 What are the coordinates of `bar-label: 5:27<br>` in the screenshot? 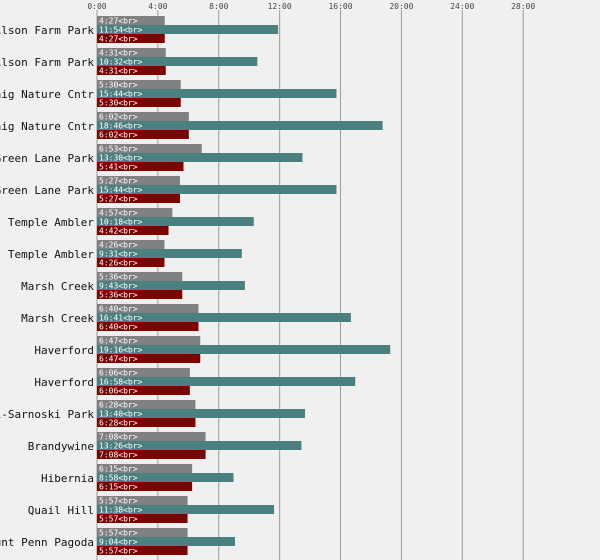 It's located at (118, 199).